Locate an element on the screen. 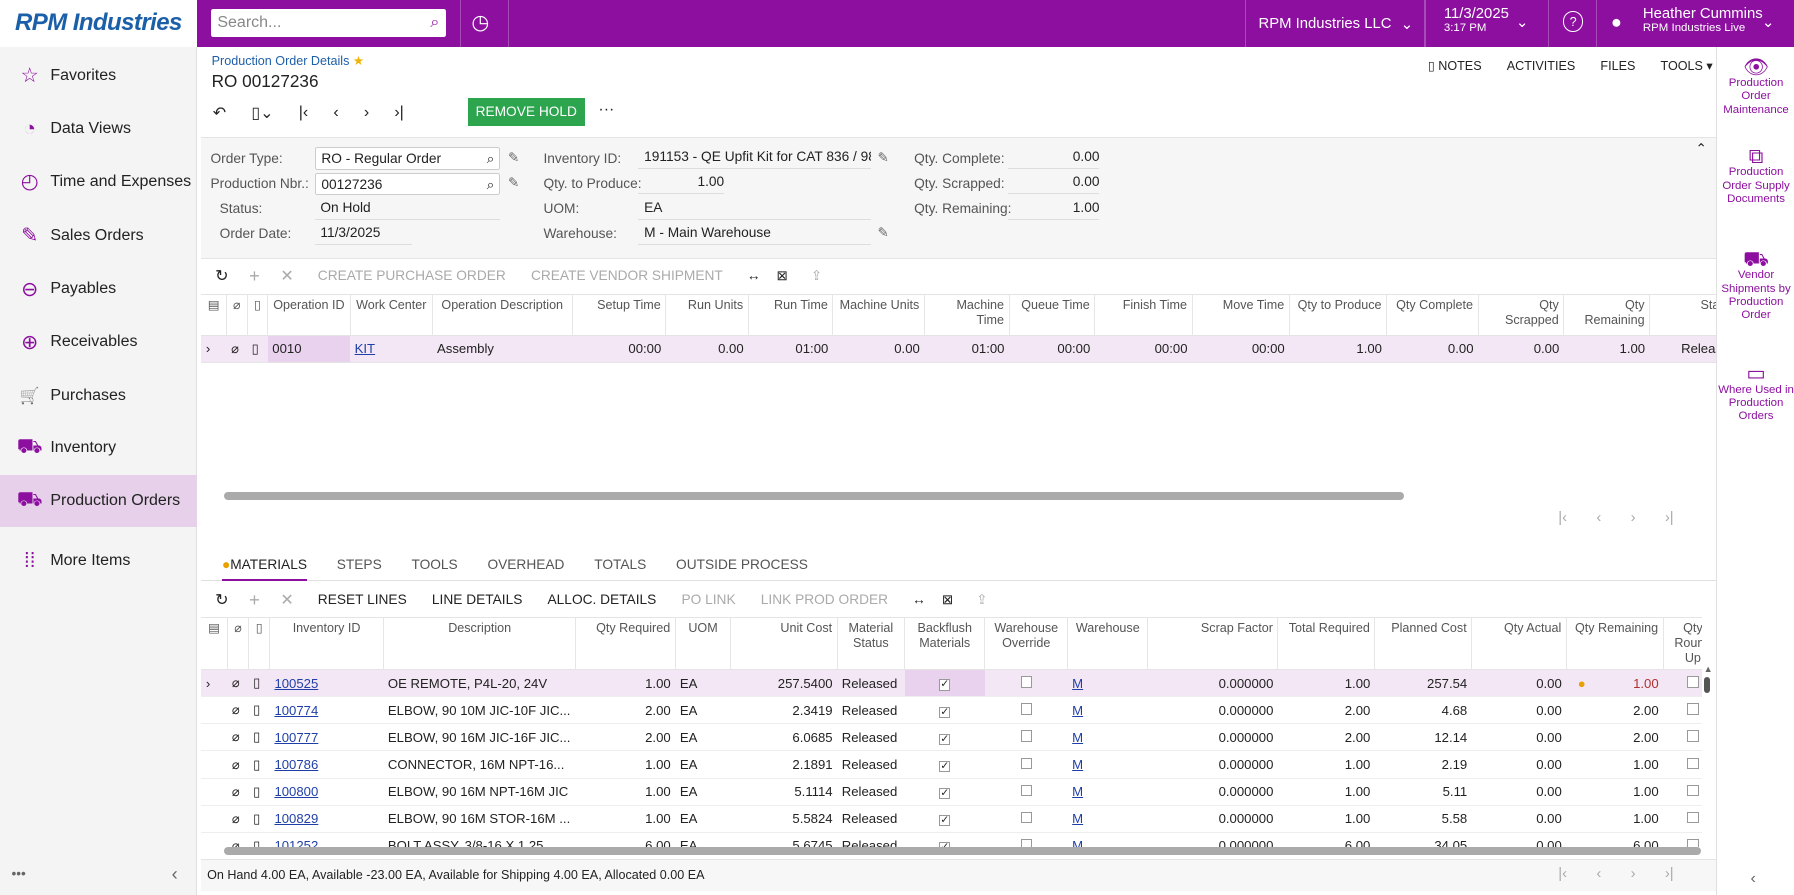 This screenshot has height=895, width=1794. materials-pager: |‹ ‹ › ›| is located at coordinates (1616, 874).